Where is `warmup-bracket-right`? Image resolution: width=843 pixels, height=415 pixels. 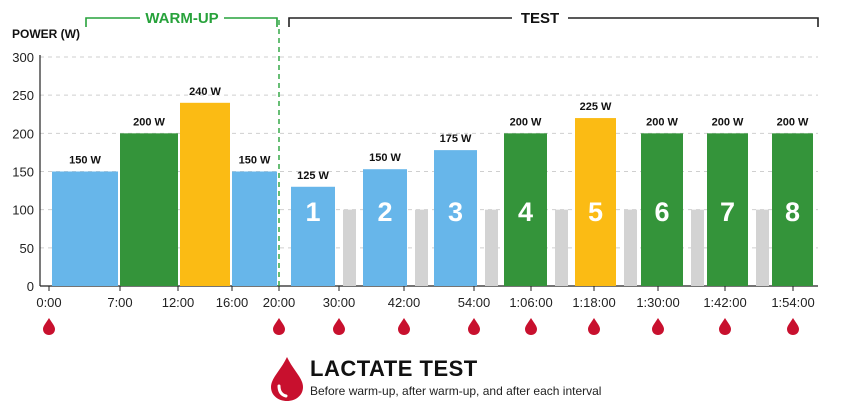
warmup-bracket-right is located at coordinates (251, 22).